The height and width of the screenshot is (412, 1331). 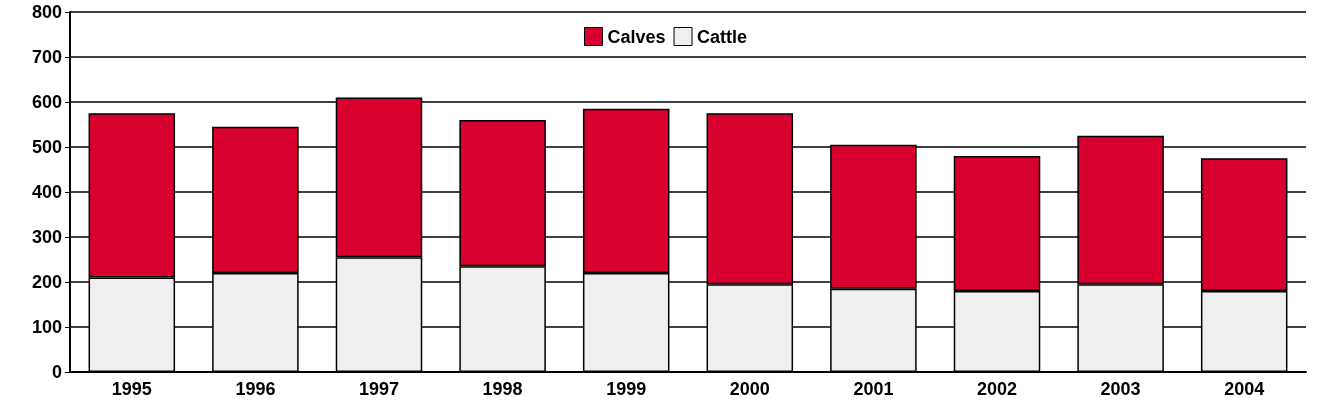 What do you see at coordinates (46, 237) in the screenshot?
I see `y-tick-label: 300` at bounding box center [46, 237].